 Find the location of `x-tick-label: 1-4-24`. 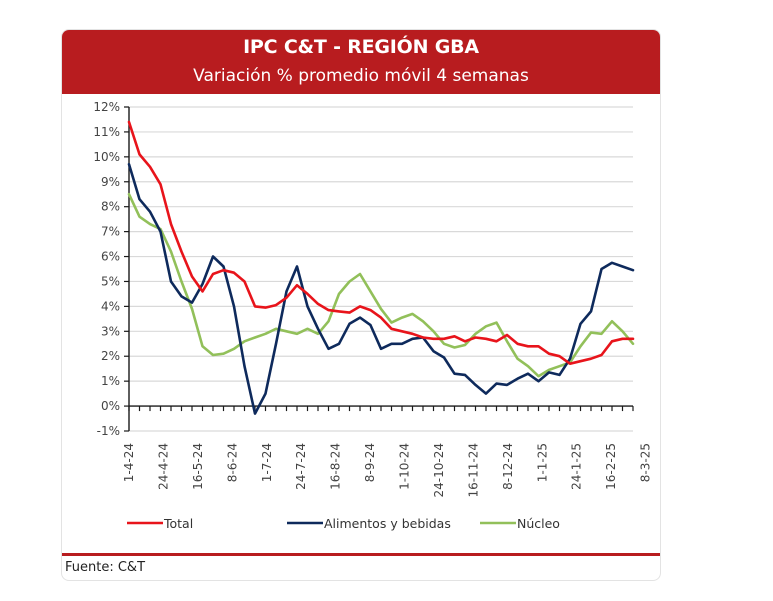

x-tick-label: 1-4-24 is located at coordinates (129, 462).